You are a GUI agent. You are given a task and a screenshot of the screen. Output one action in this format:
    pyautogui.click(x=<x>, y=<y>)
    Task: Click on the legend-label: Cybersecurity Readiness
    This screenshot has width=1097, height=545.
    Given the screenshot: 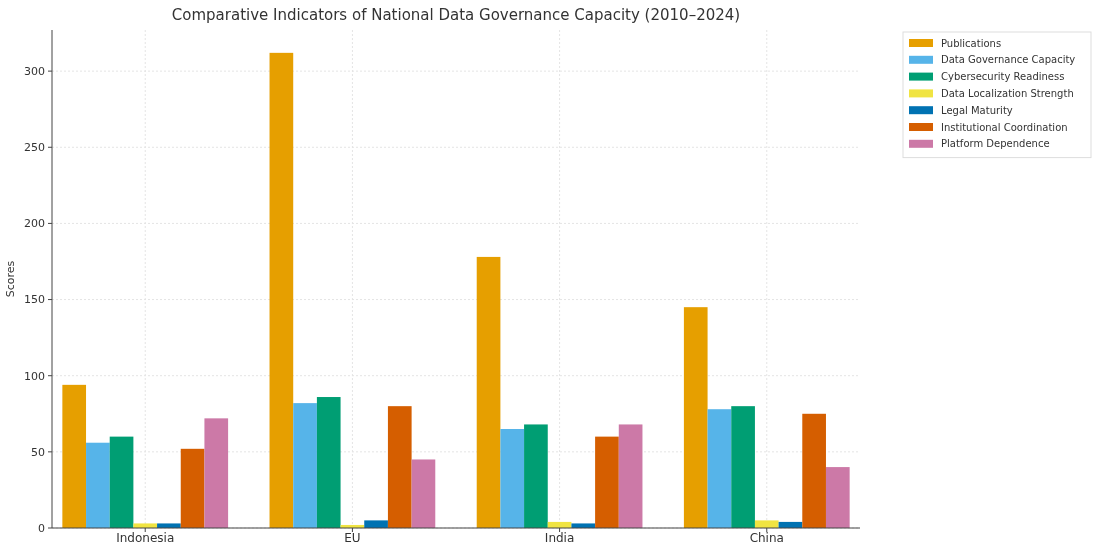 What is the action you would take?
    pyautogui.click(x=1003, y=77)
    